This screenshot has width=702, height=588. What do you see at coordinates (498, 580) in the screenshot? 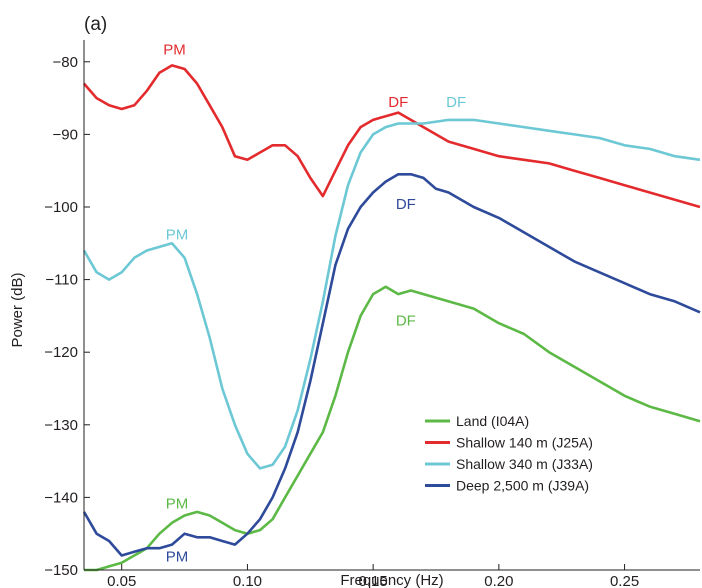
I see `x-tick-label: 0.20` at bounding box center [498, 580].